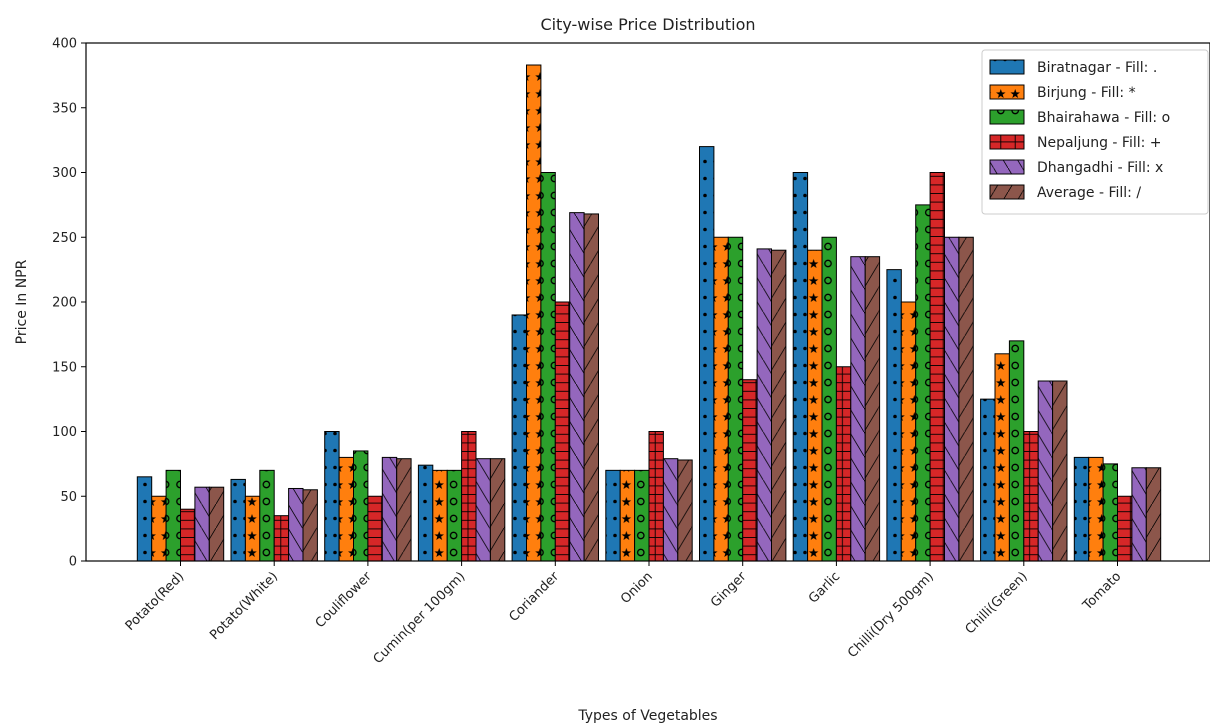  What do you see at coordinates (64, 173) in the screenshot?
I see `y-tick-label: 300` at bounding box center [64, 173].